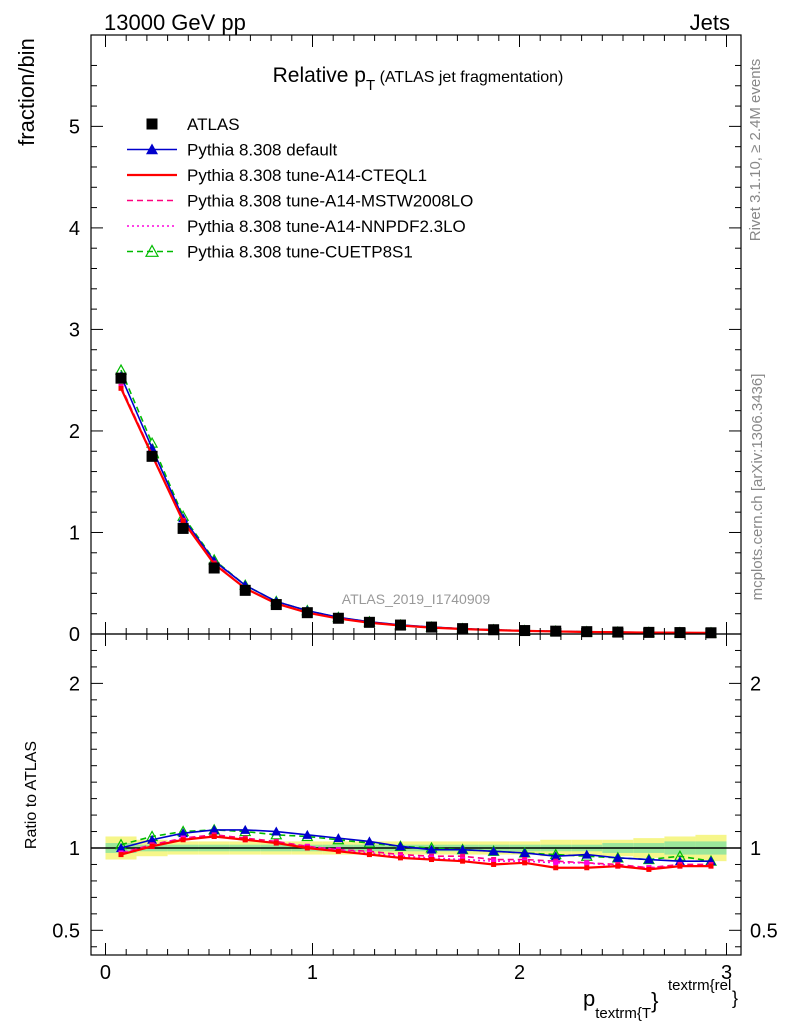 Image resolution: width=786 pixels, height=1029 pixels. I want to click on legend-label: ATLAS, so click(213, 124).